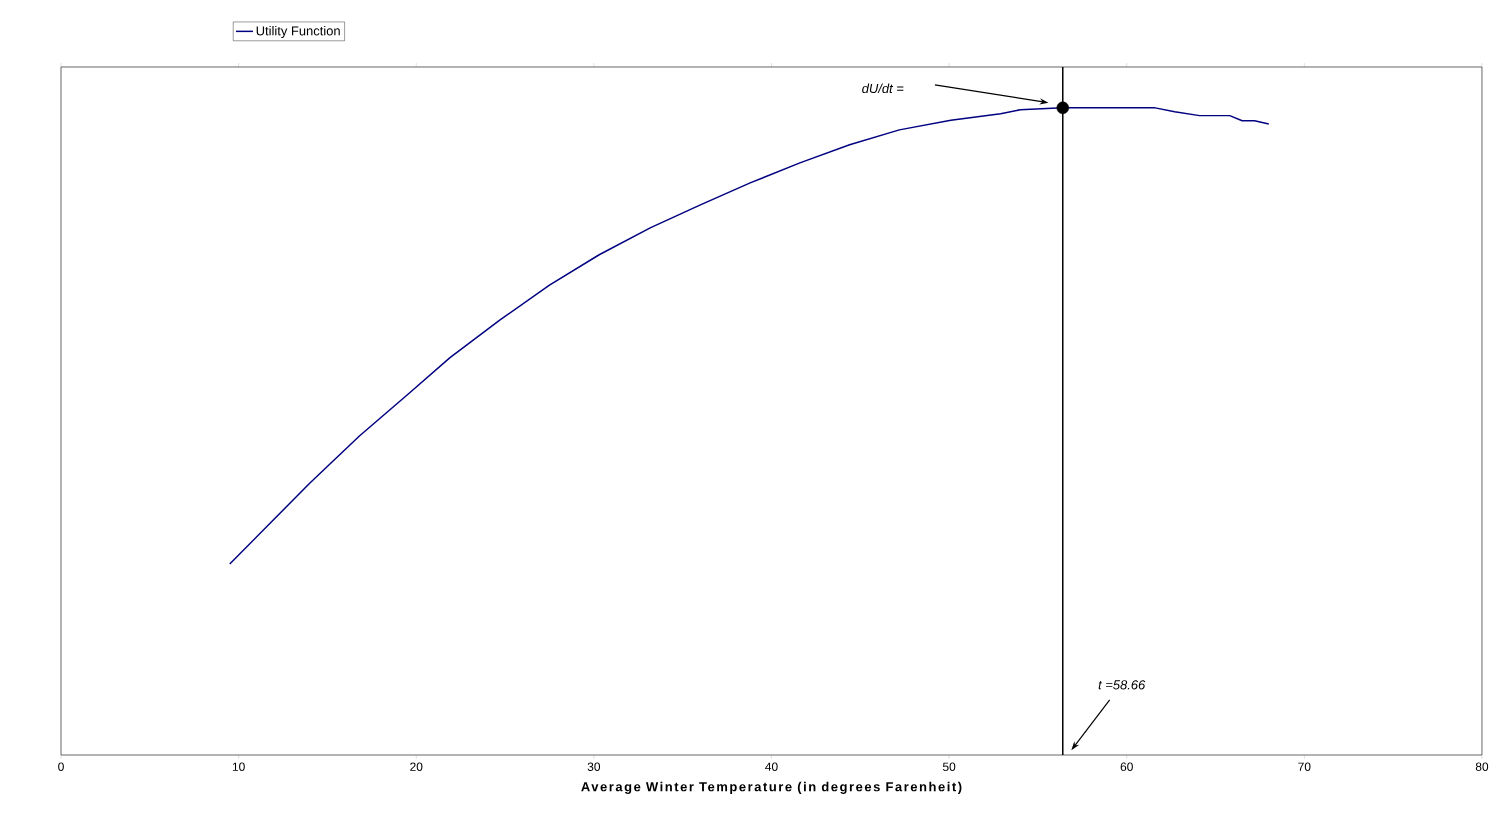 This screenshot has height=838, width=1503. What do you see at coordinates (61, 766) in the screenshot?
I see `x-tick-label: 0` at bounding box center [61, 766].